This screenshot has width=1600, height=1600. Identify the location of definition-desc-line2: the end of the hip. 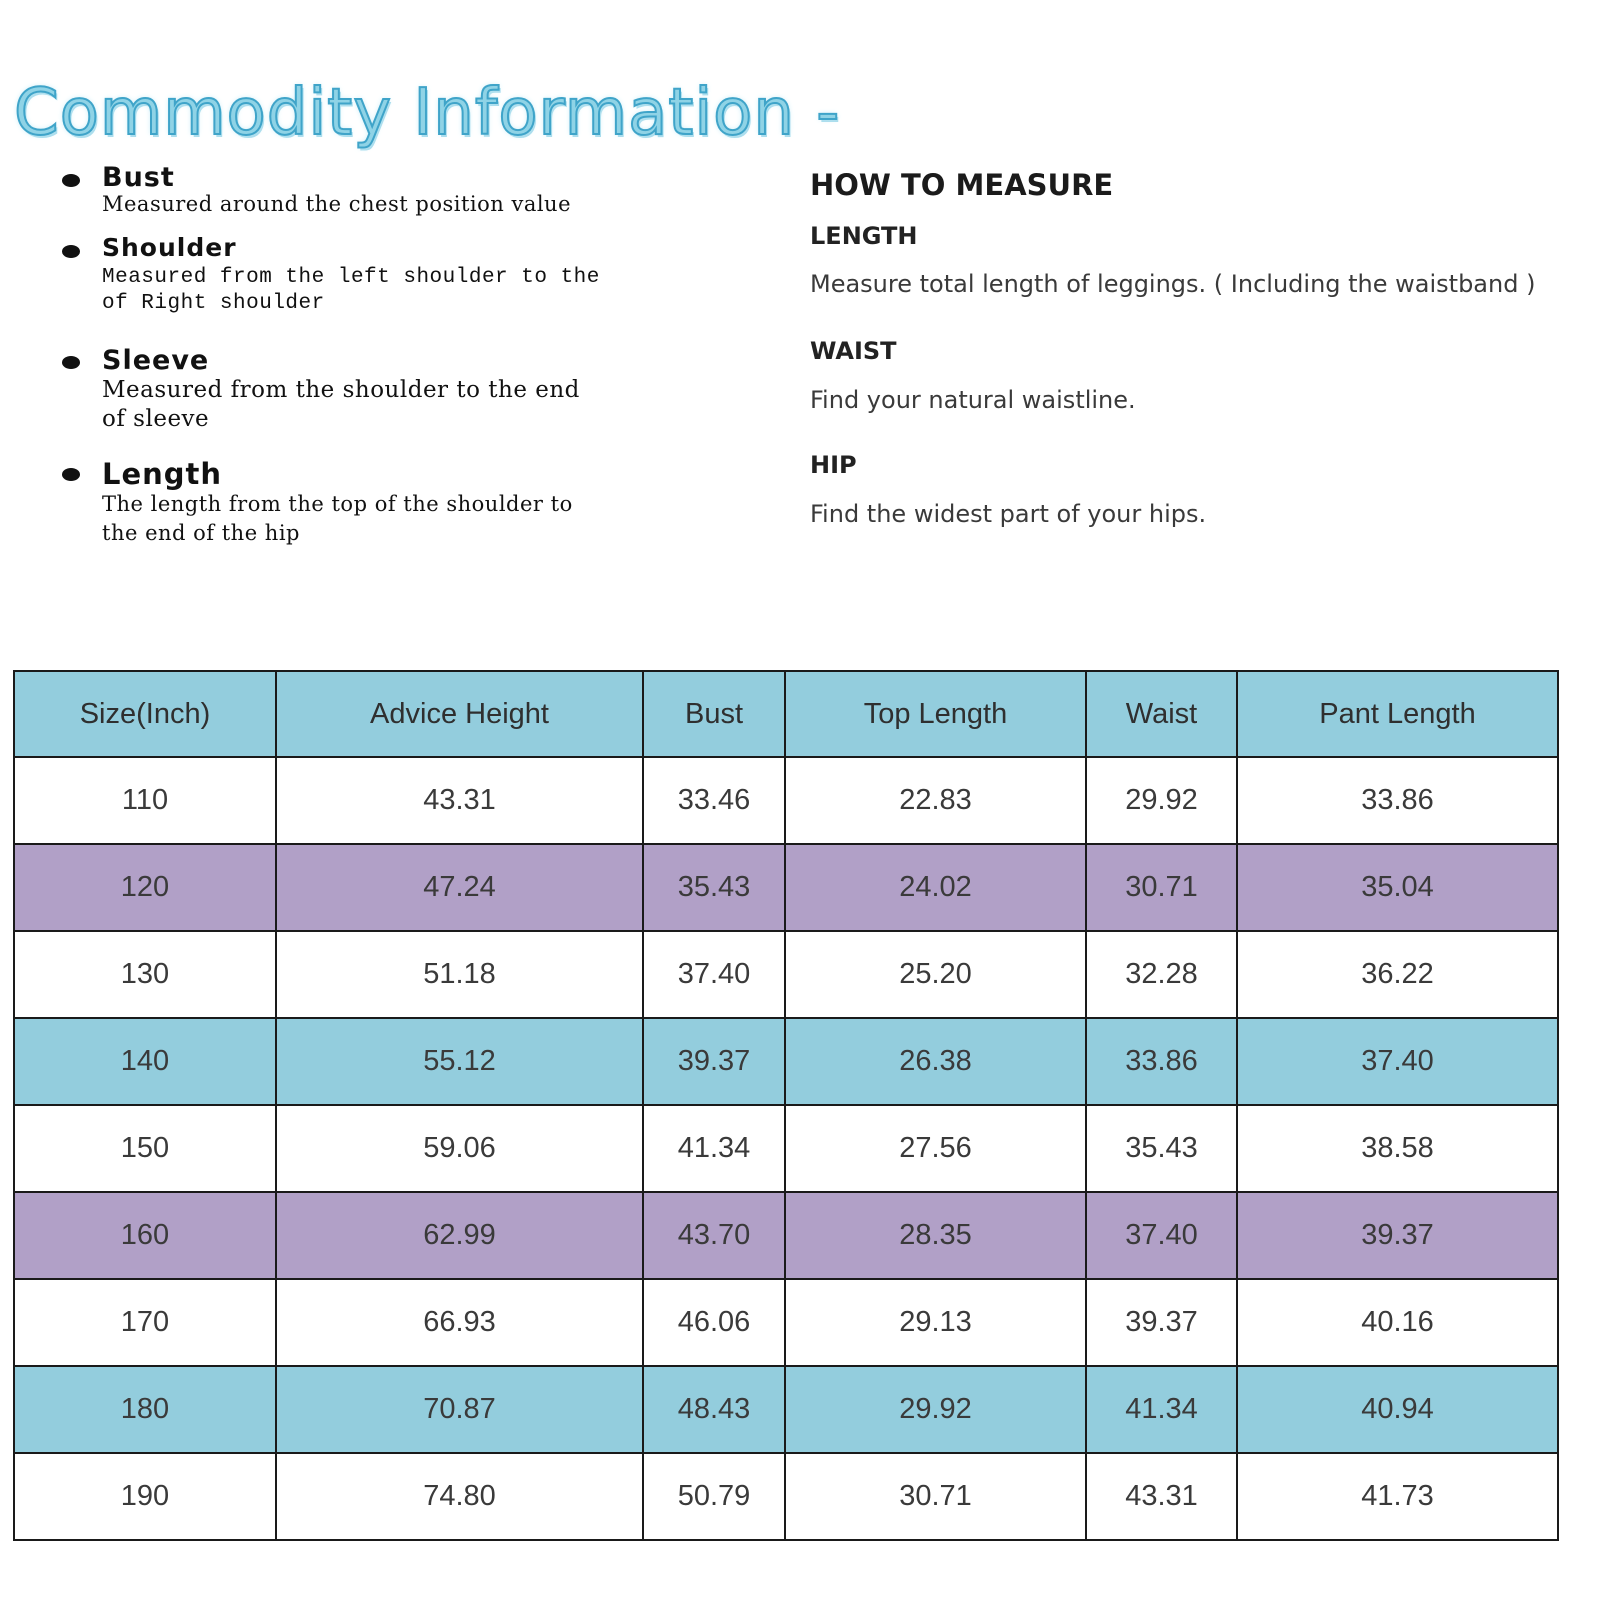
(201, 533).